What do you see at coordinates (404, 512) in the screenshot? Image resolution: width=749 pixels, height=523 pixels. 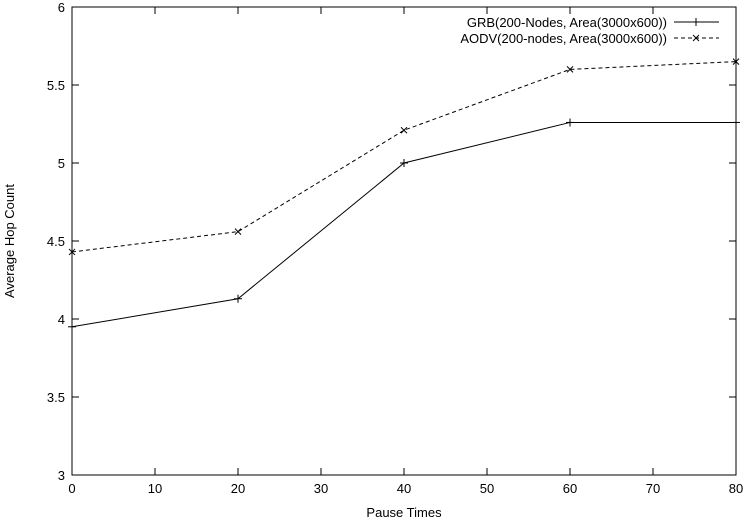 I see `x-axis-label: Pause Times` at bounding box center [404, 512].